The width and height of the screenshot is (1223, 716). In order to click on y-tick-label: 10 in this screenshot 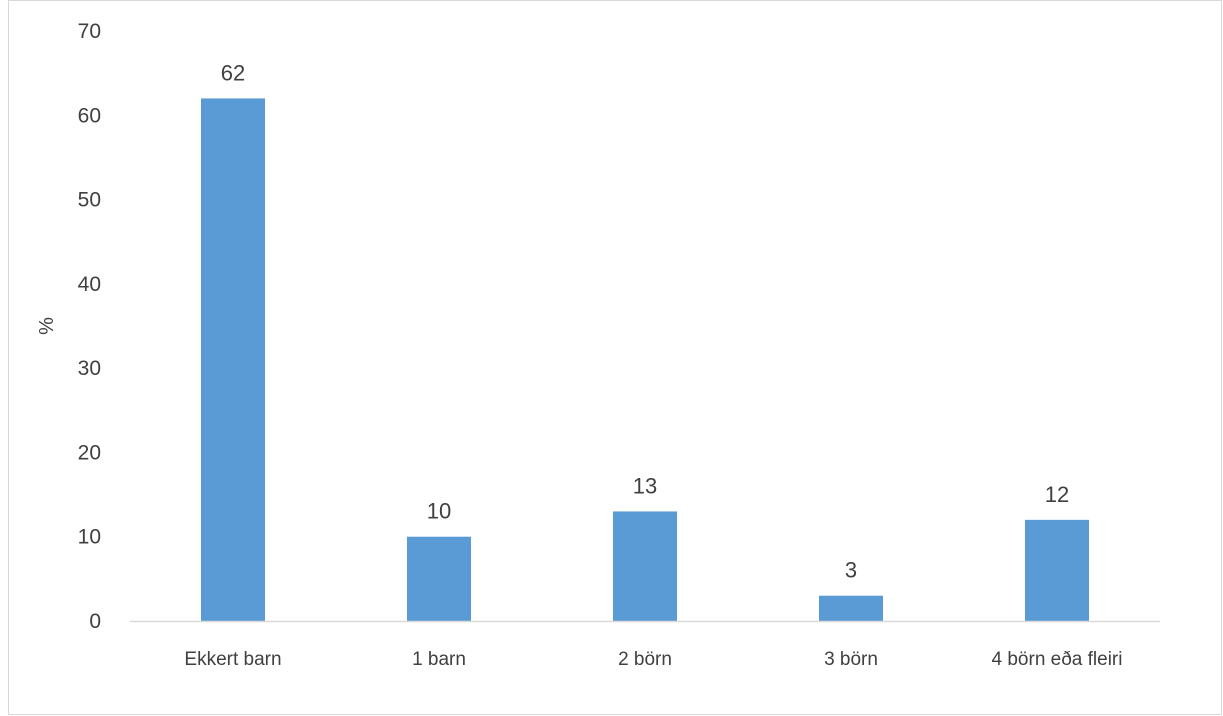, I will do `click(89, 537)`.